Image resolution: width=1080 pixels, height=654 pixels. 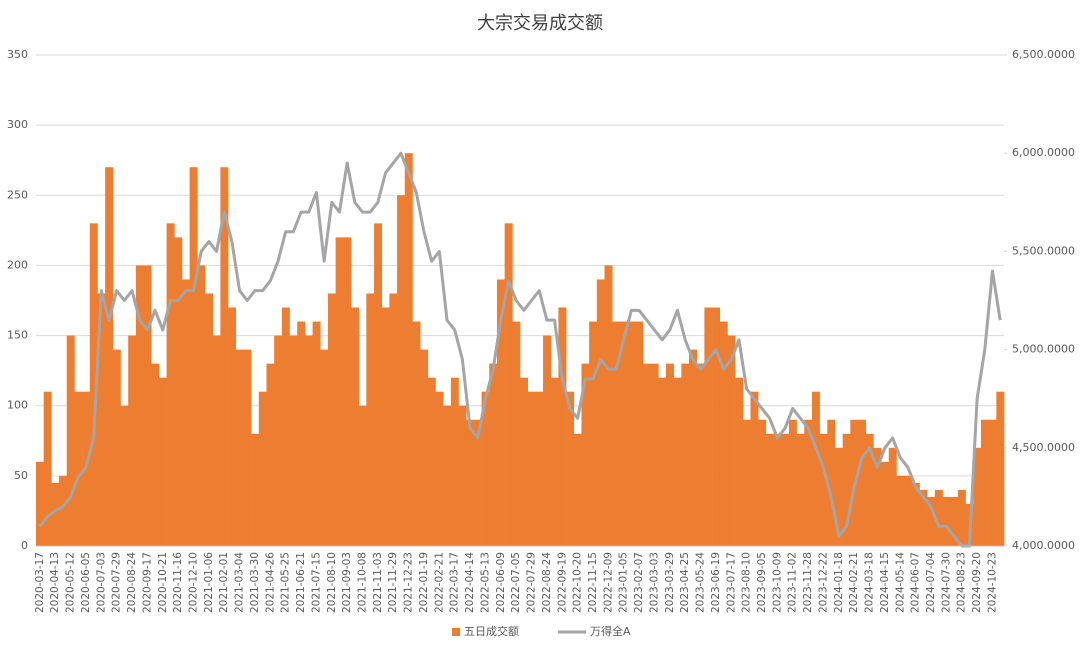 What do you see at coordinates (347, 582) in the screenshot?
I see `x-tick-label: 2021-09-03` at bounding box center [347, 582].